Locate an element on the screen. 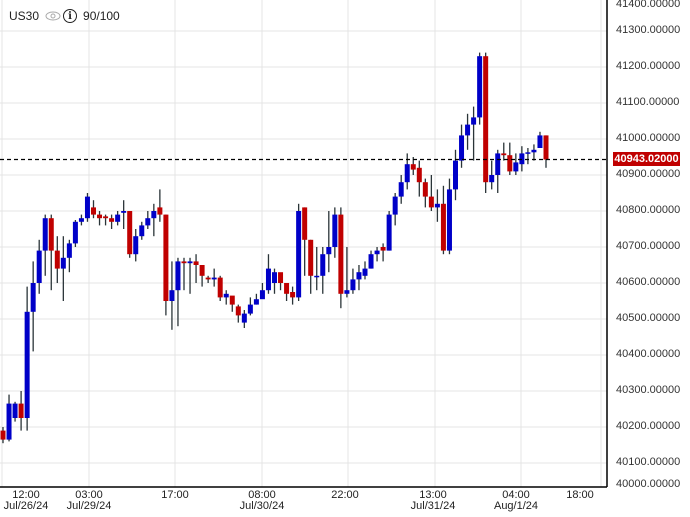  time-tick-label: 12:00 Jul/26/24 is located at coordinates (26, 500).